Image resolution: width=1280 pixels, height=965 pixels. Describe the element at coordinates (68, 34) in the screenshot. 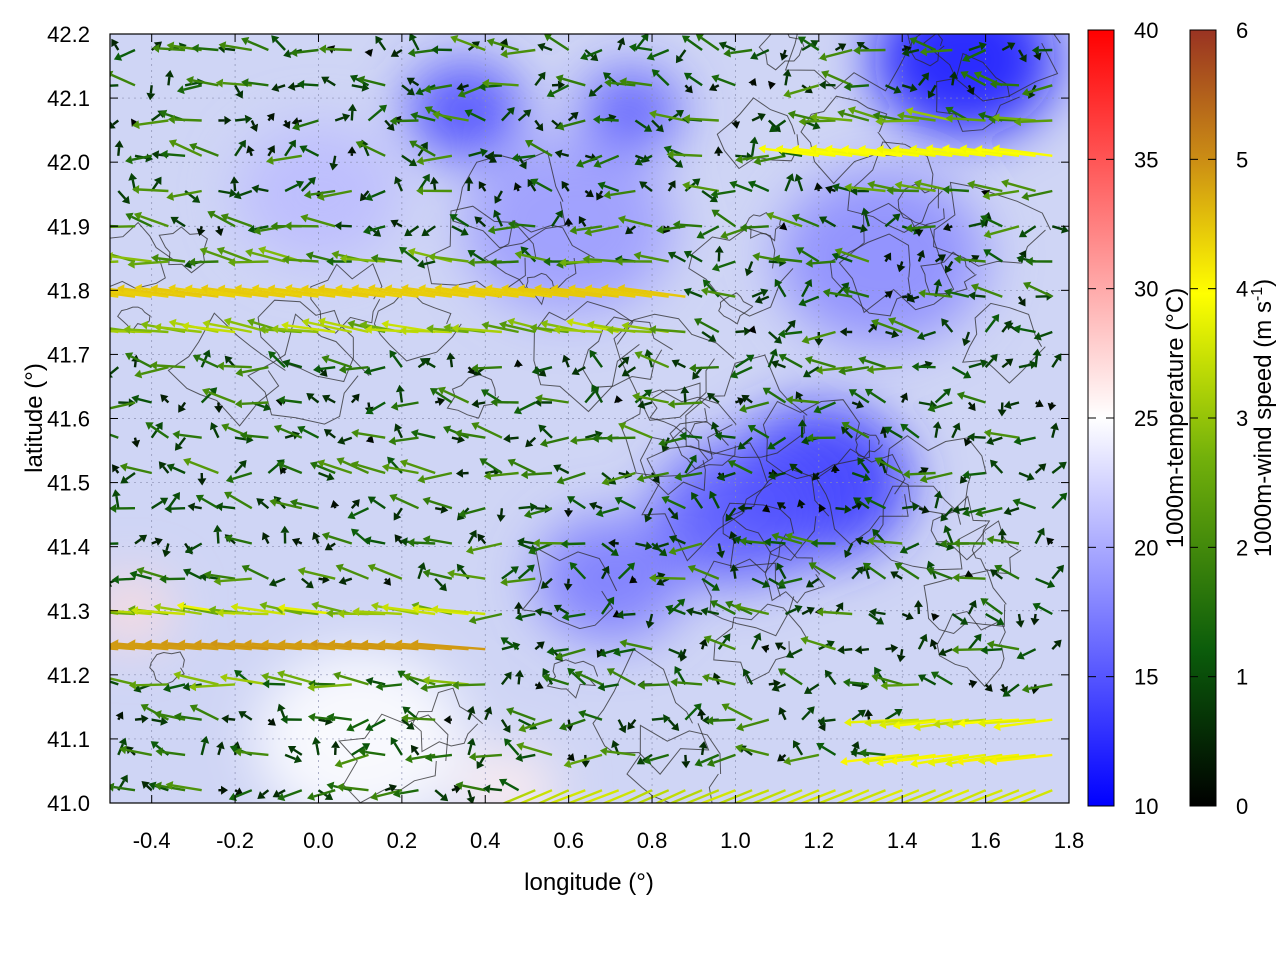

I see `y-tick-label: 42.2` at that location.